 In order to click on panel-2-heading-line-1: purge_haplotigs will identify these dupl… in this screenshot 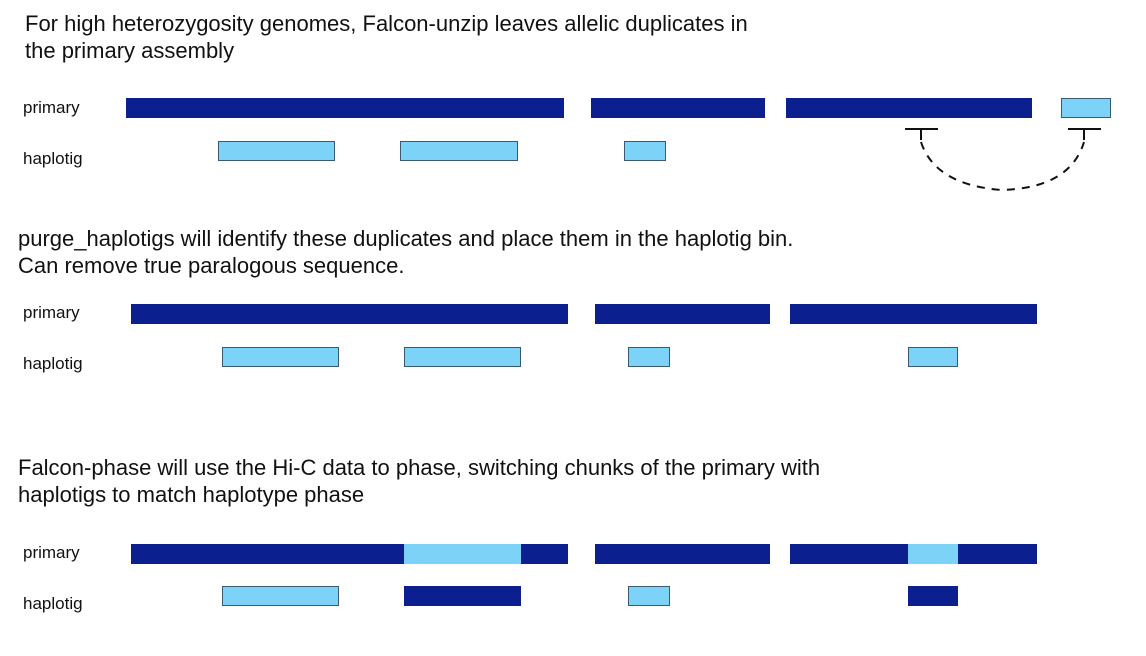, I will do `click(406, 238)`.